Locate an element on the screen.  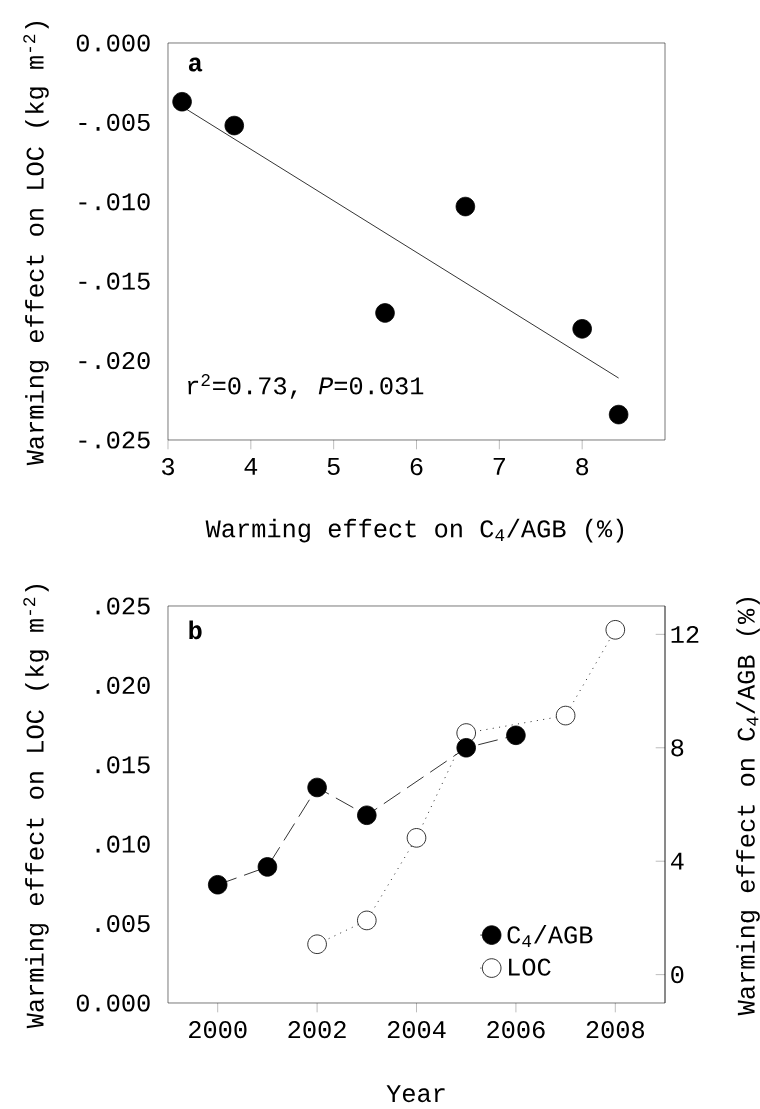
x-tick-label: 3 is located at coordinates (167, 467).